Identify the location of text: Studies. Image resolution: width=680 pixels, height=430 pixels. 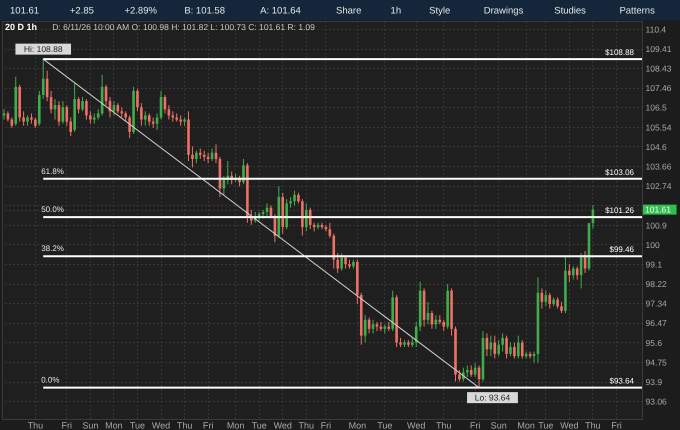
(570, 11).